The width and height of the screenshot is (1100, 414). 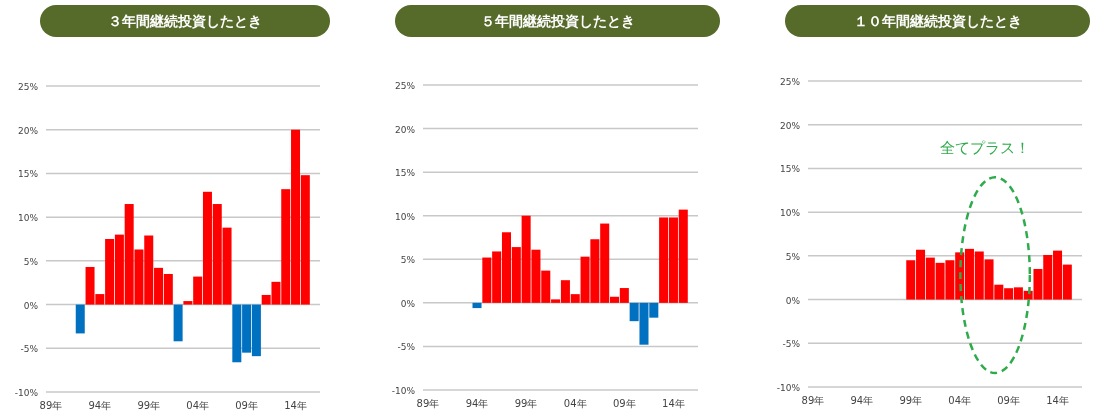 What do you see at coordinates (985, 147) in the screenshot?
I see `annotation: 全てプラス！` at bounding box center [985, 147].